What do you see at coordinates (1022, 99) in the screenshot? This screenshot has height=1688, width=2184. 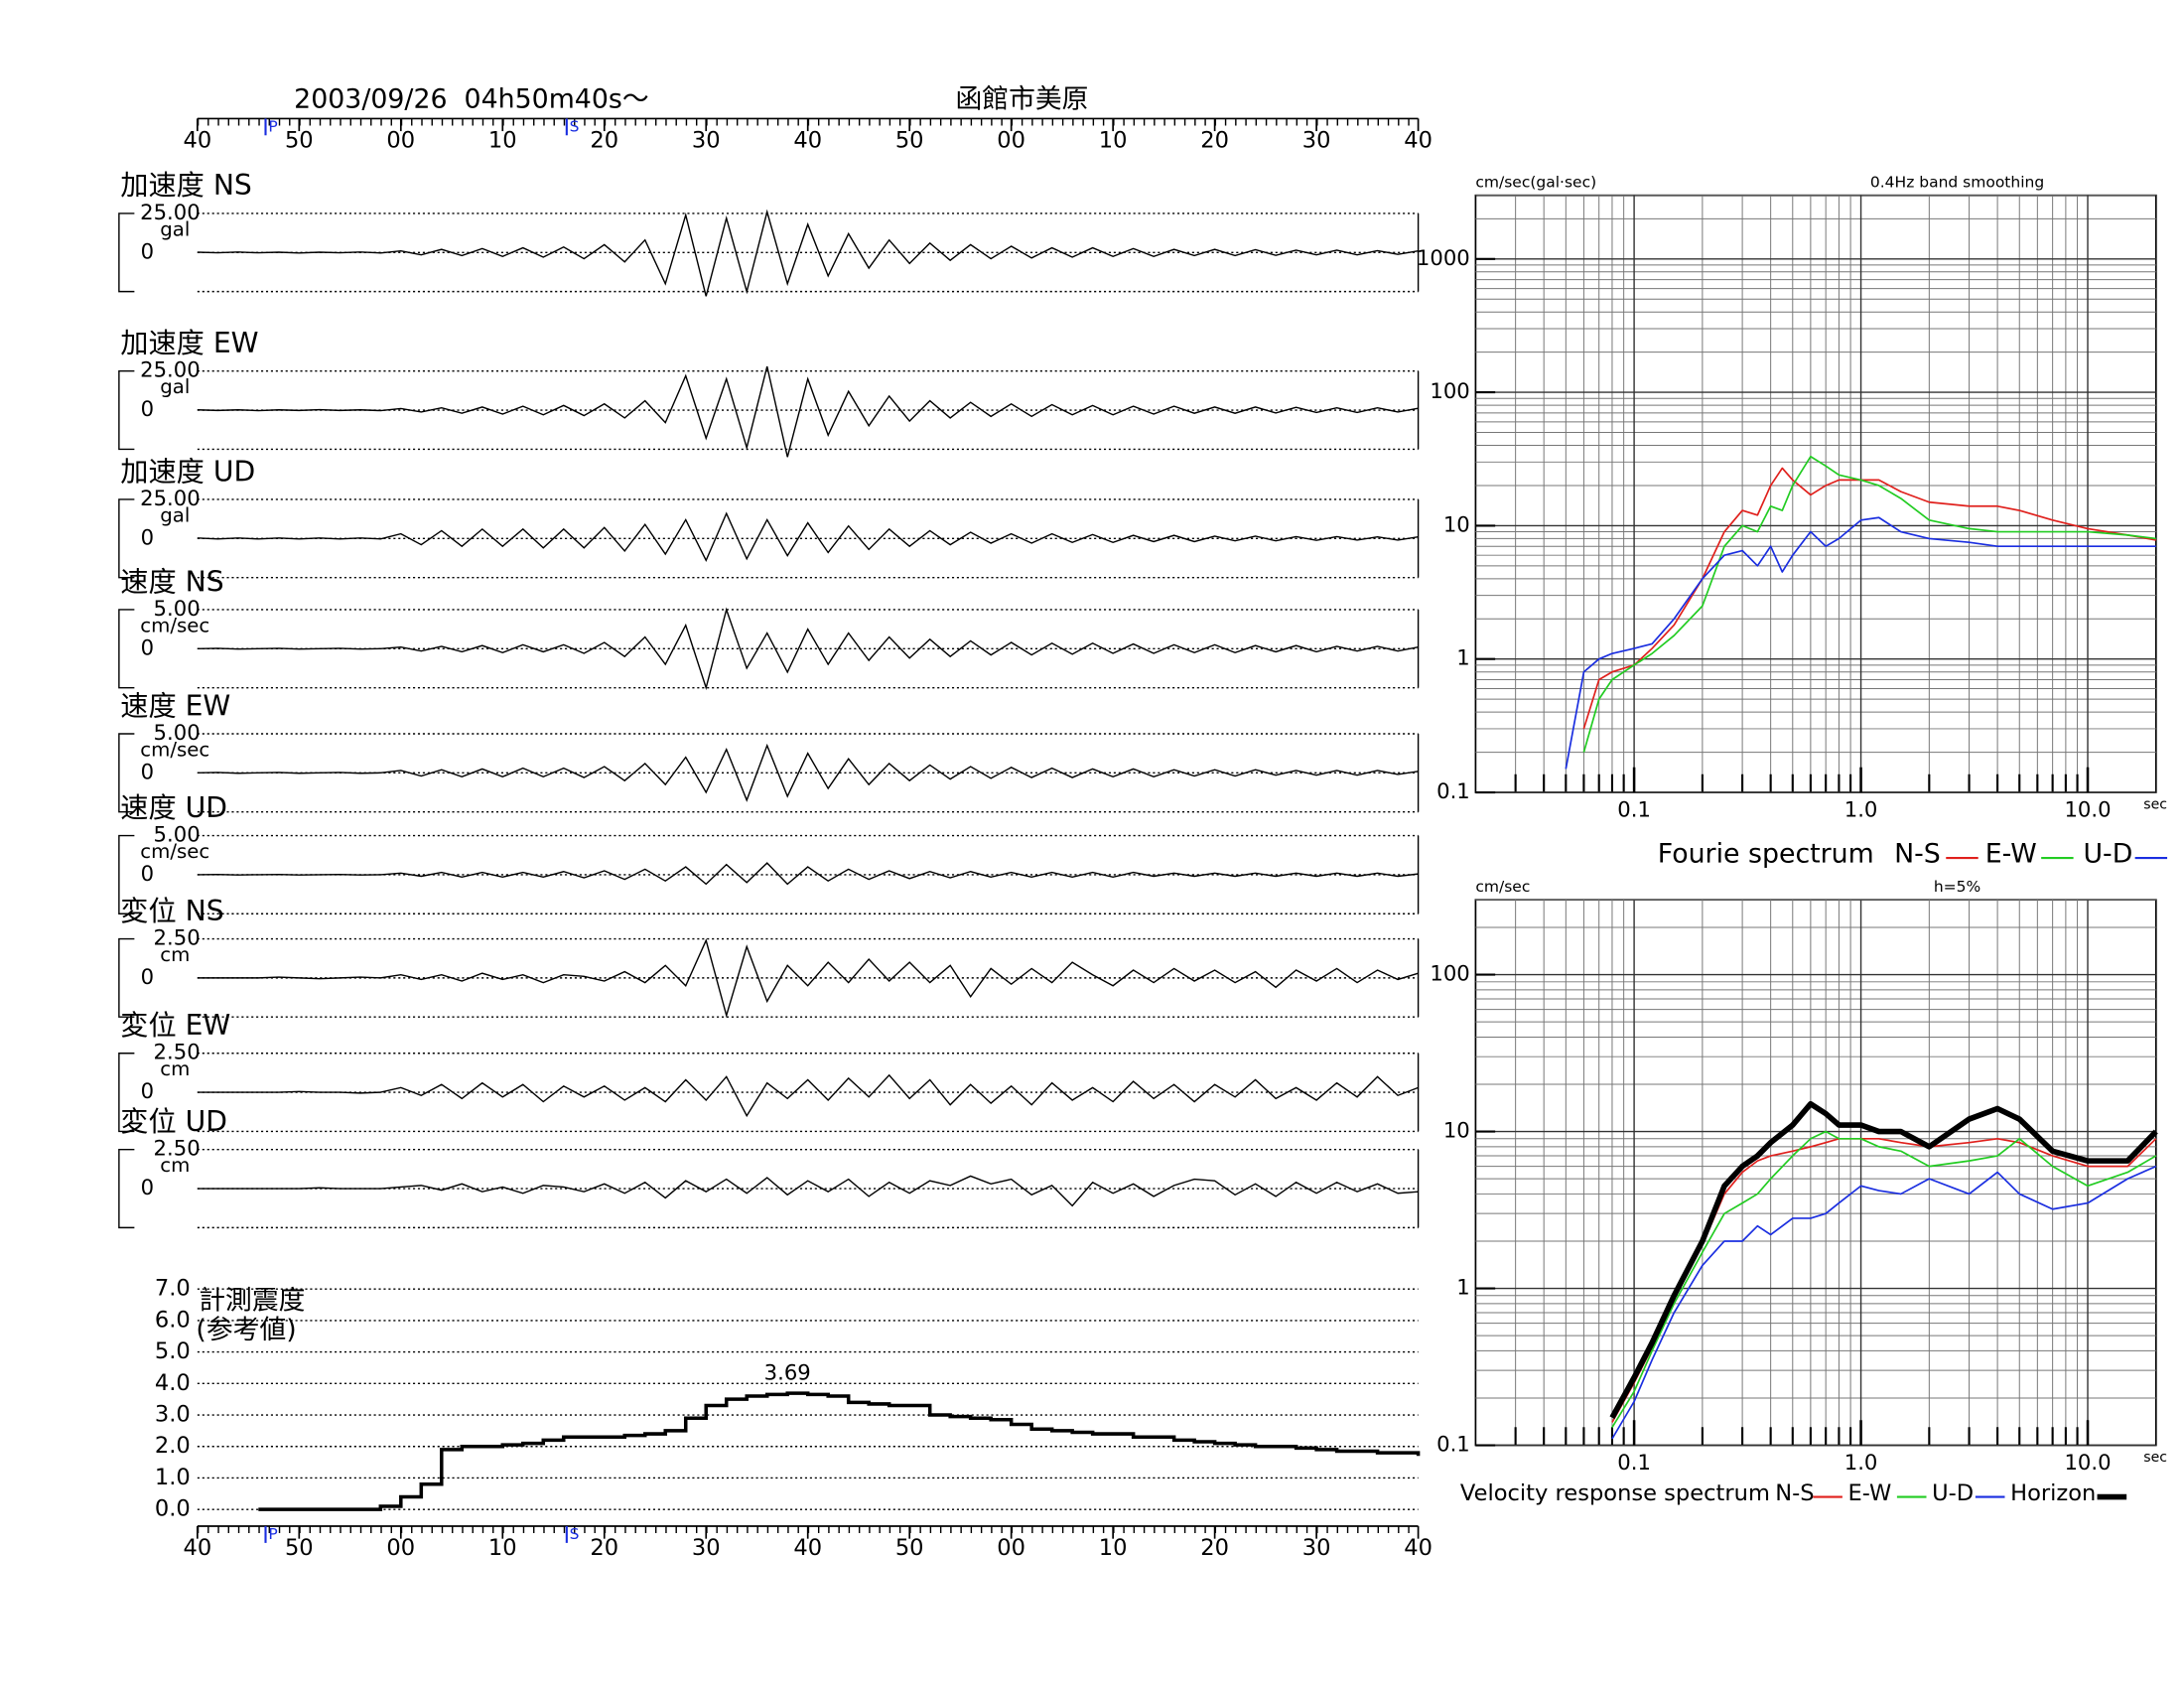 I see `chart-title: 函館市美原` at bounding box center [1022, 99].